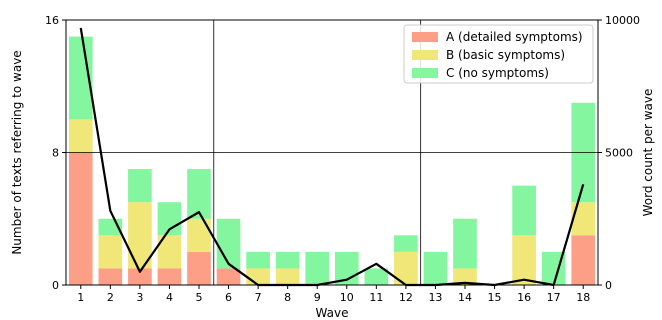  I want to click on y-tick-label-right-0: 0, so click(608, 285).